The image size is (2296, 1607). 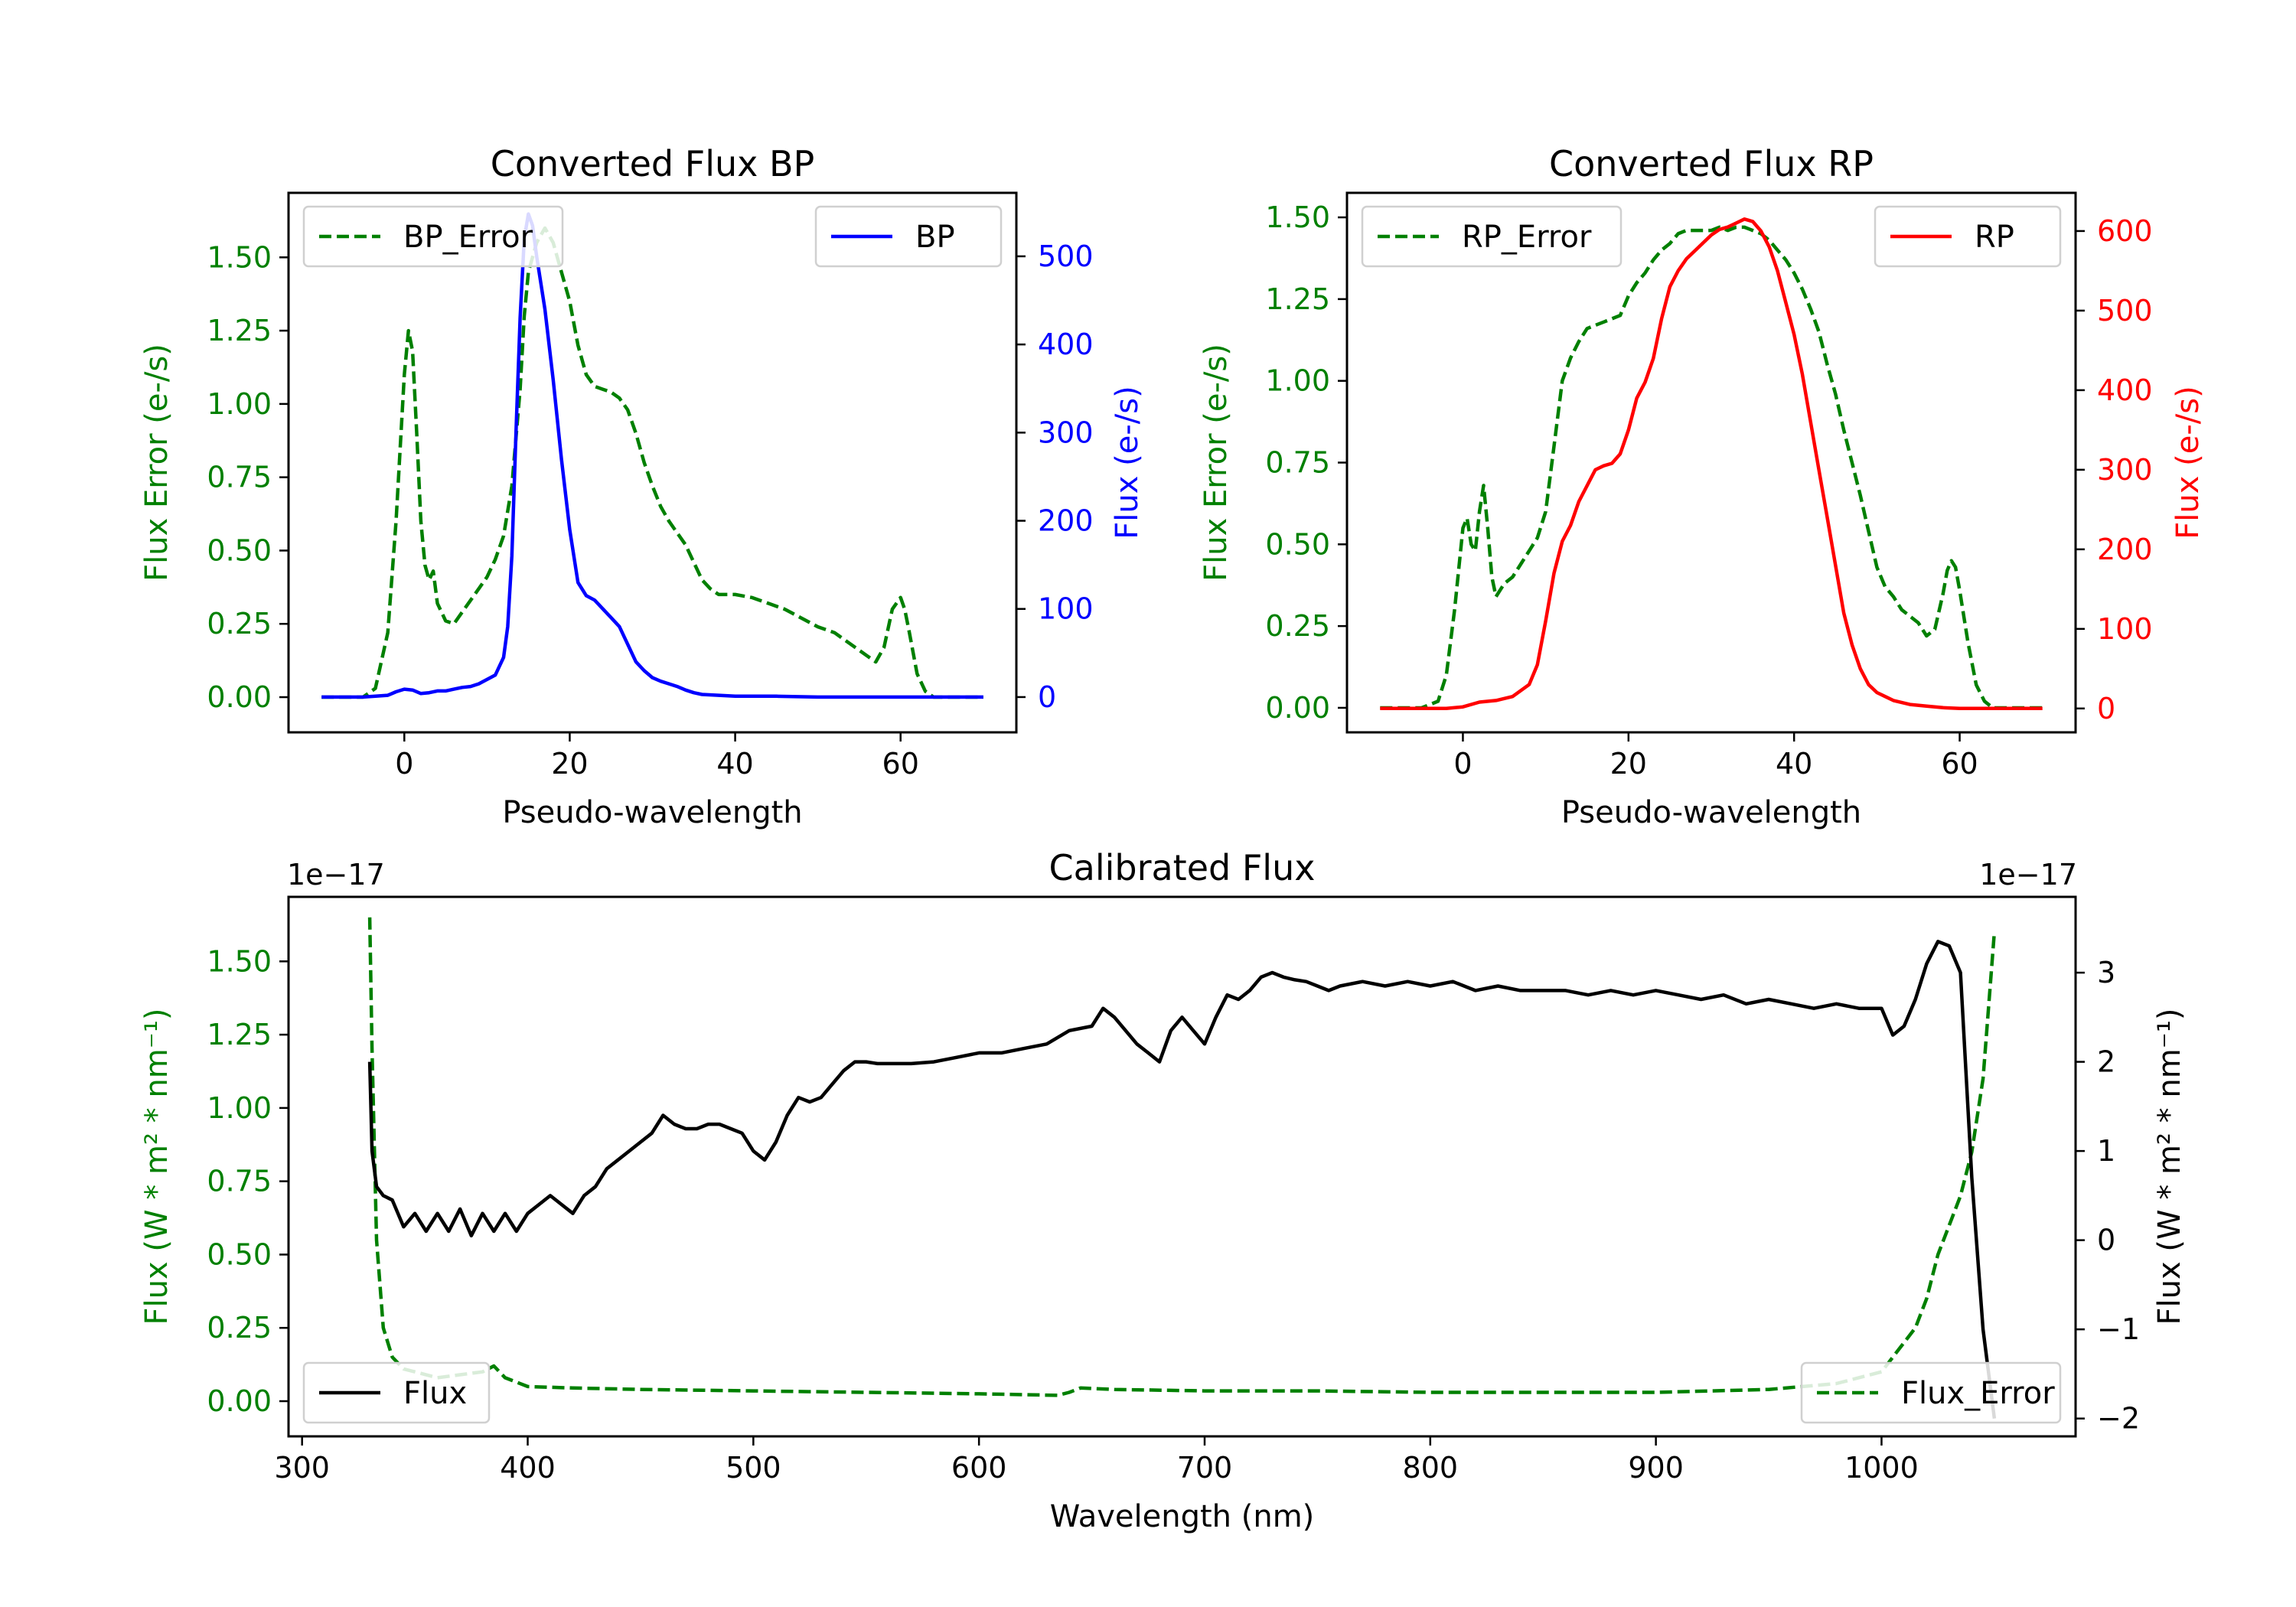 I want to click on x-tick-label: 700, so click(x=1205, y=1468).